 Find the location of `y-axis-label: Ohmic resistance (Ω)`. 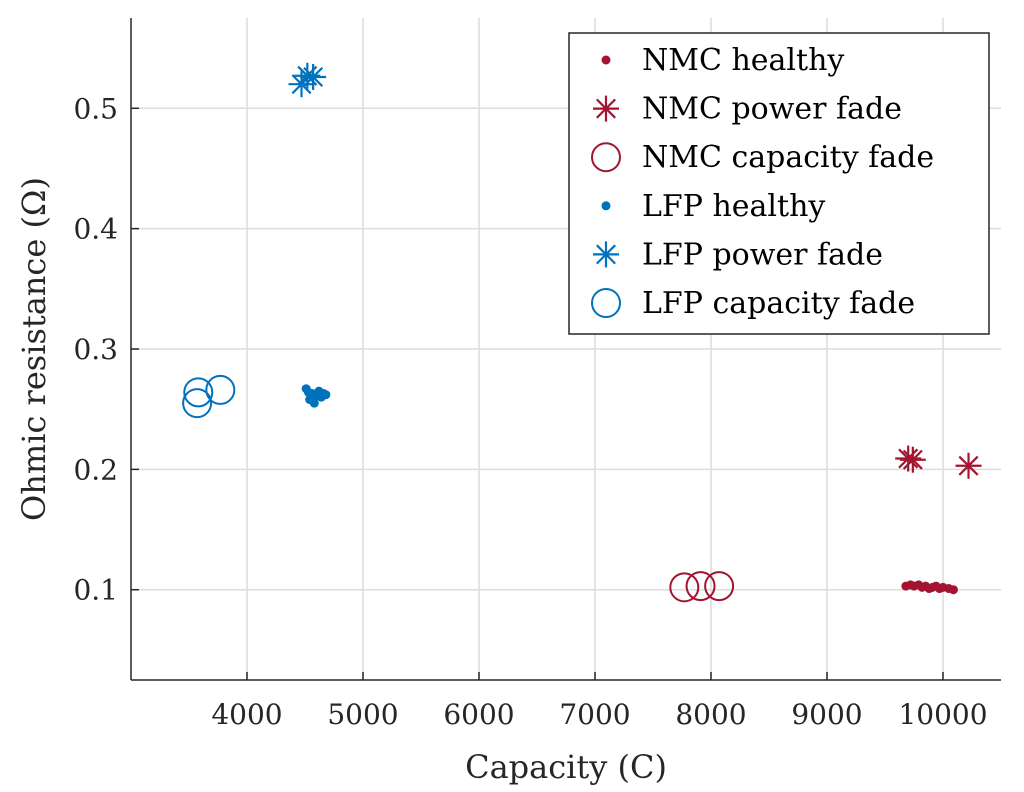

y-axis-label: Ohmic resistance (Ω) is located at coordinates (34, 349).